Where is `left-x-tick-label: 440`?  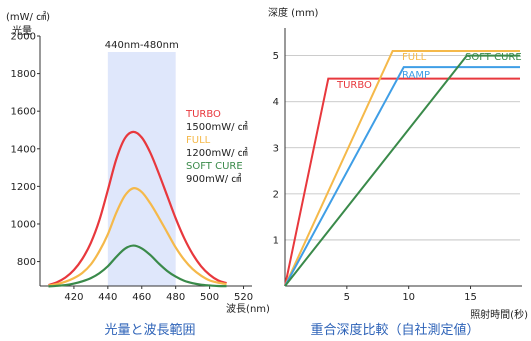
left-x-tick-label: 440 is located at coordinates (107, 297).